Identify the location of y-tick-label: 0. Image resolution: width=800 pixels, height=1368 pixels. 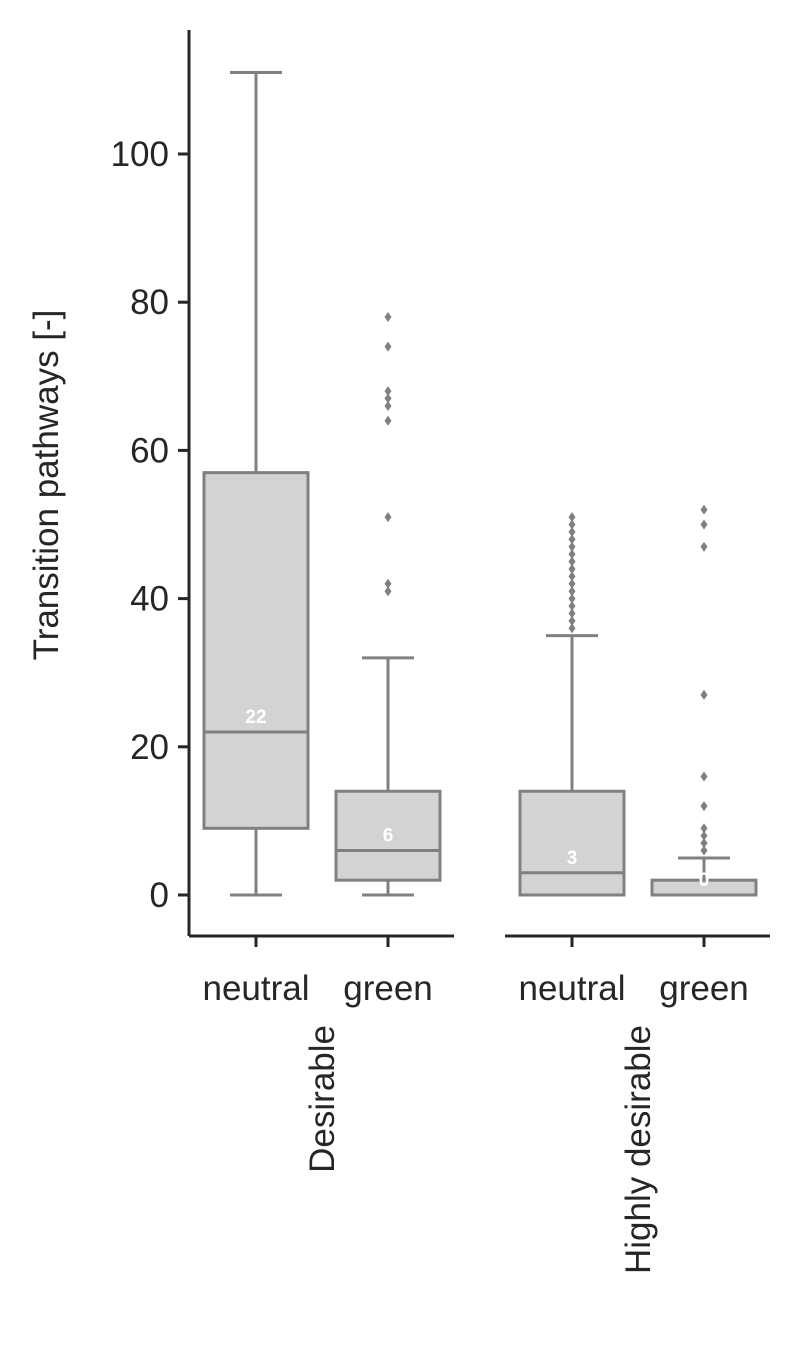
(159, 895).